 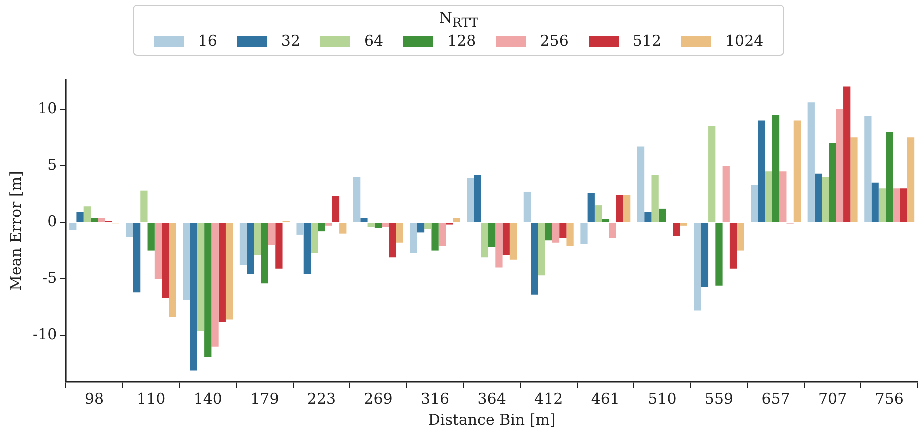 I want to click on legend-label: 128, so click(x=462, y=41).